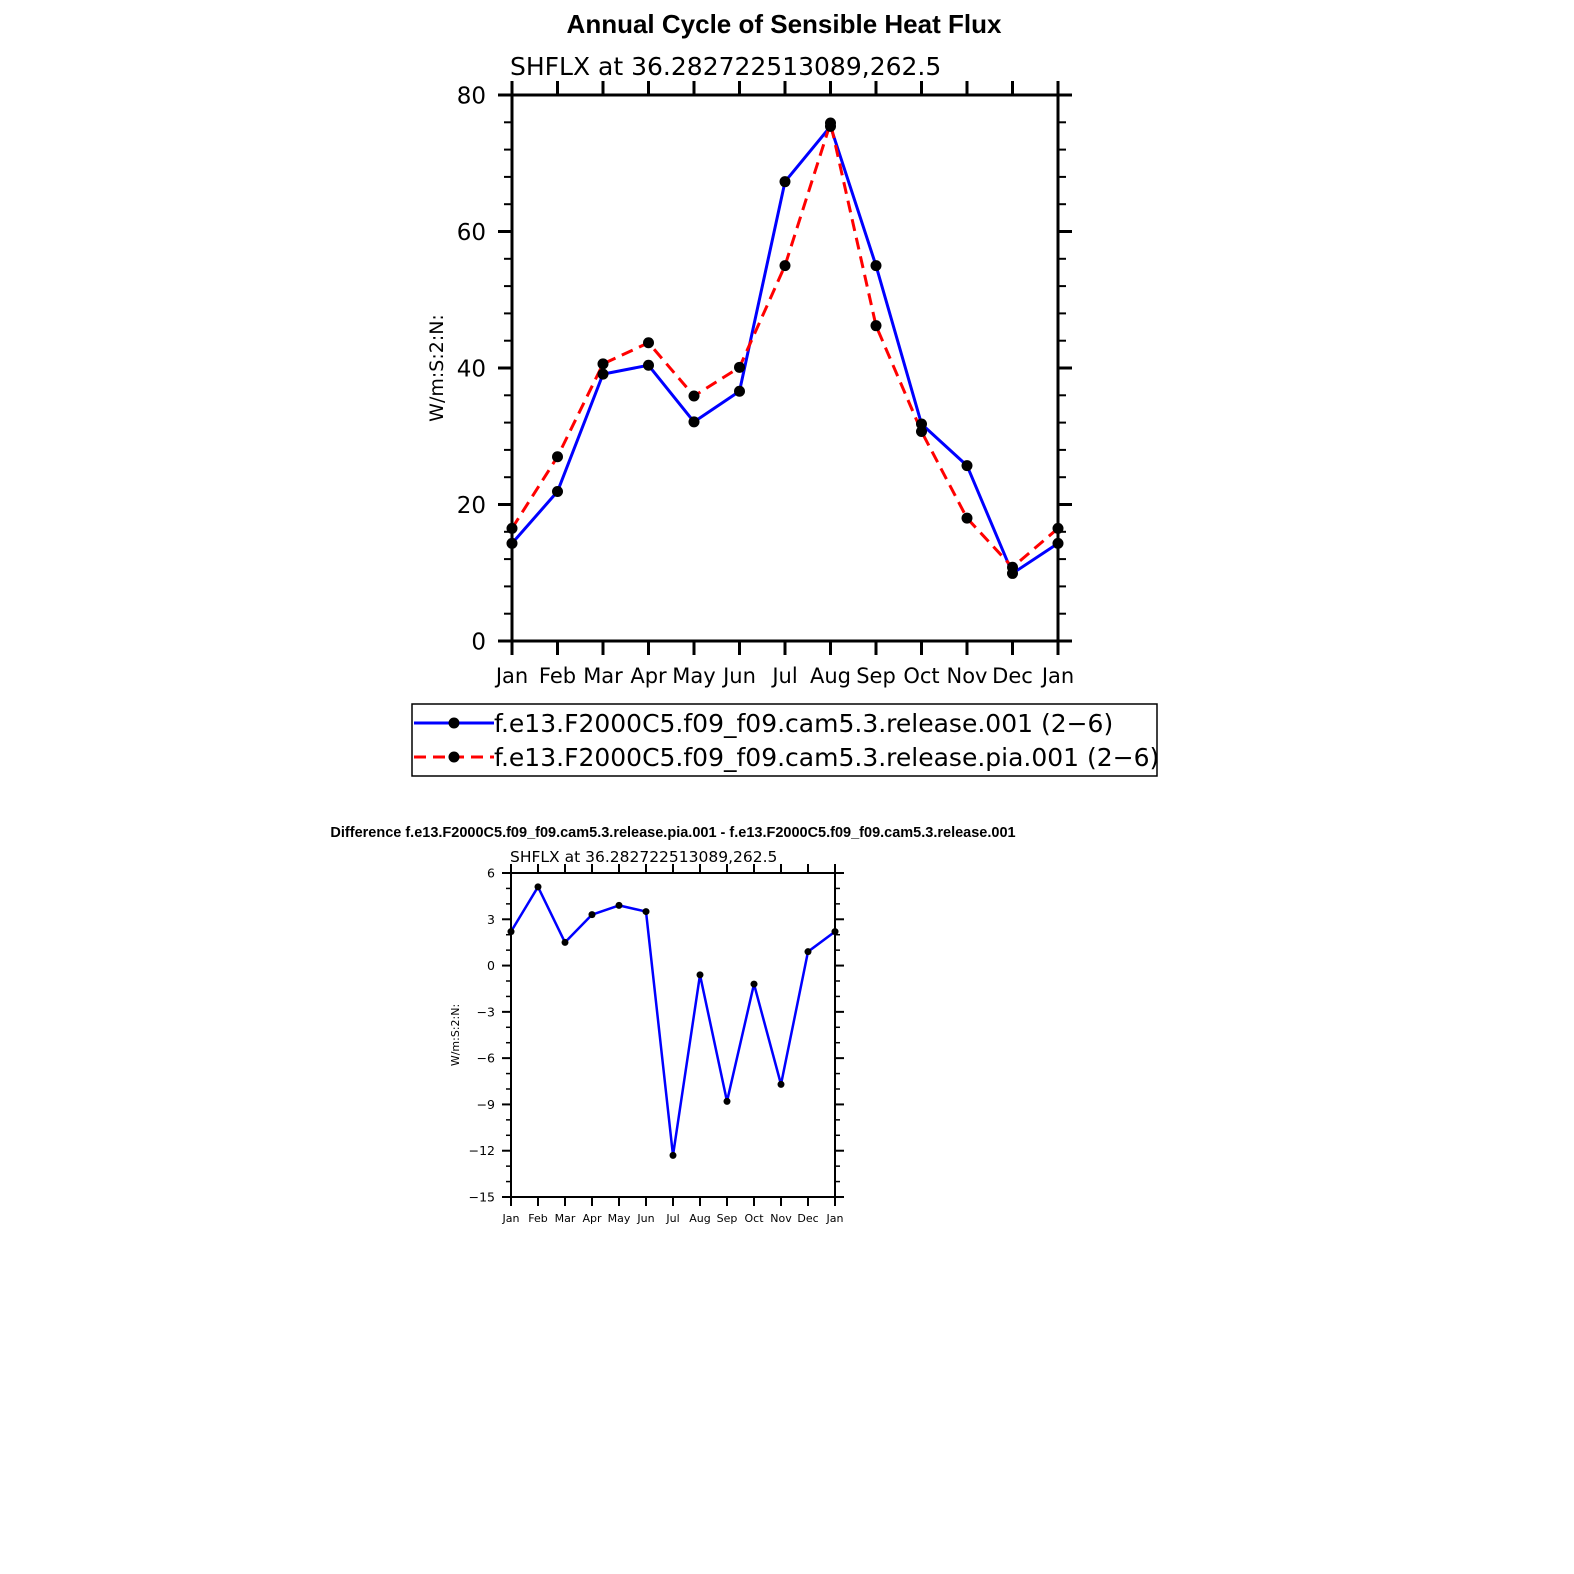  Describe the element at coordinates (619, 1218) in the screenshot. I see `diff-xtick-label: May` at that location.